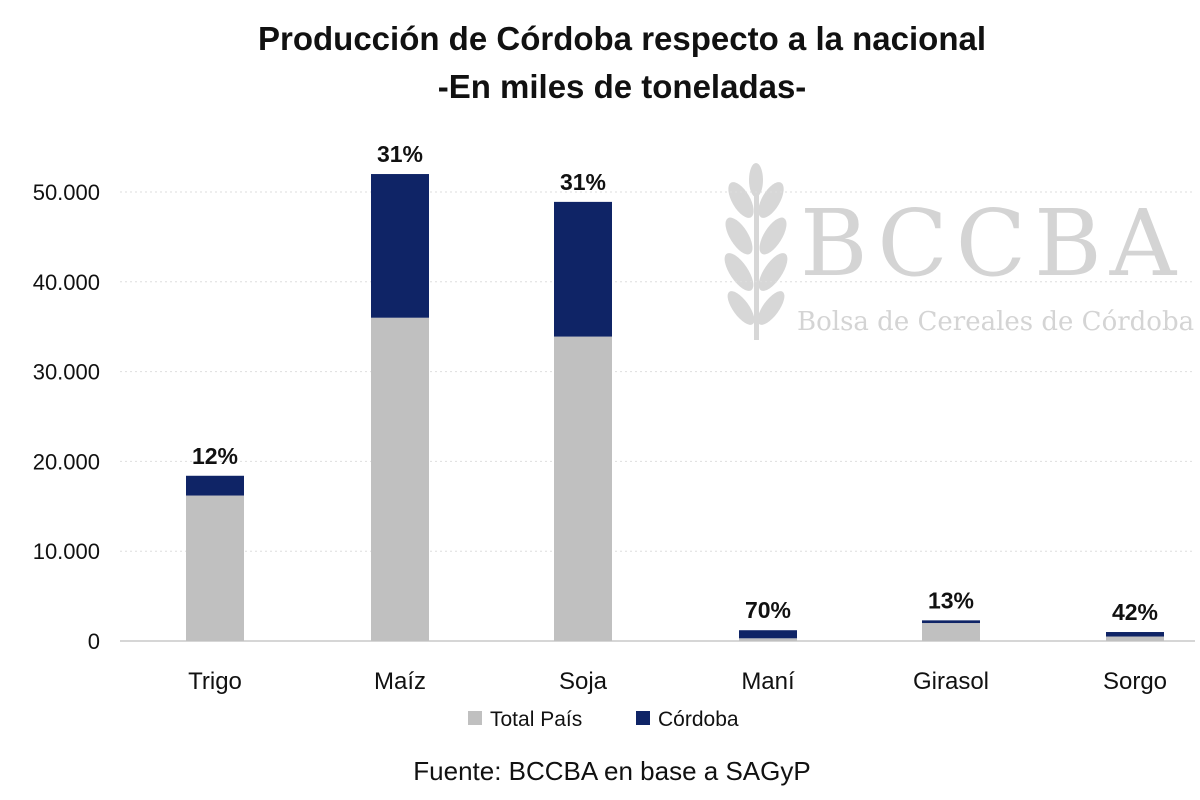 This screenshot has width=1200, height=800. Describe the element at coordinates (622, 86) in the screenshot. I see `chart-subtitle: -En miles de toneladas-` at that location.